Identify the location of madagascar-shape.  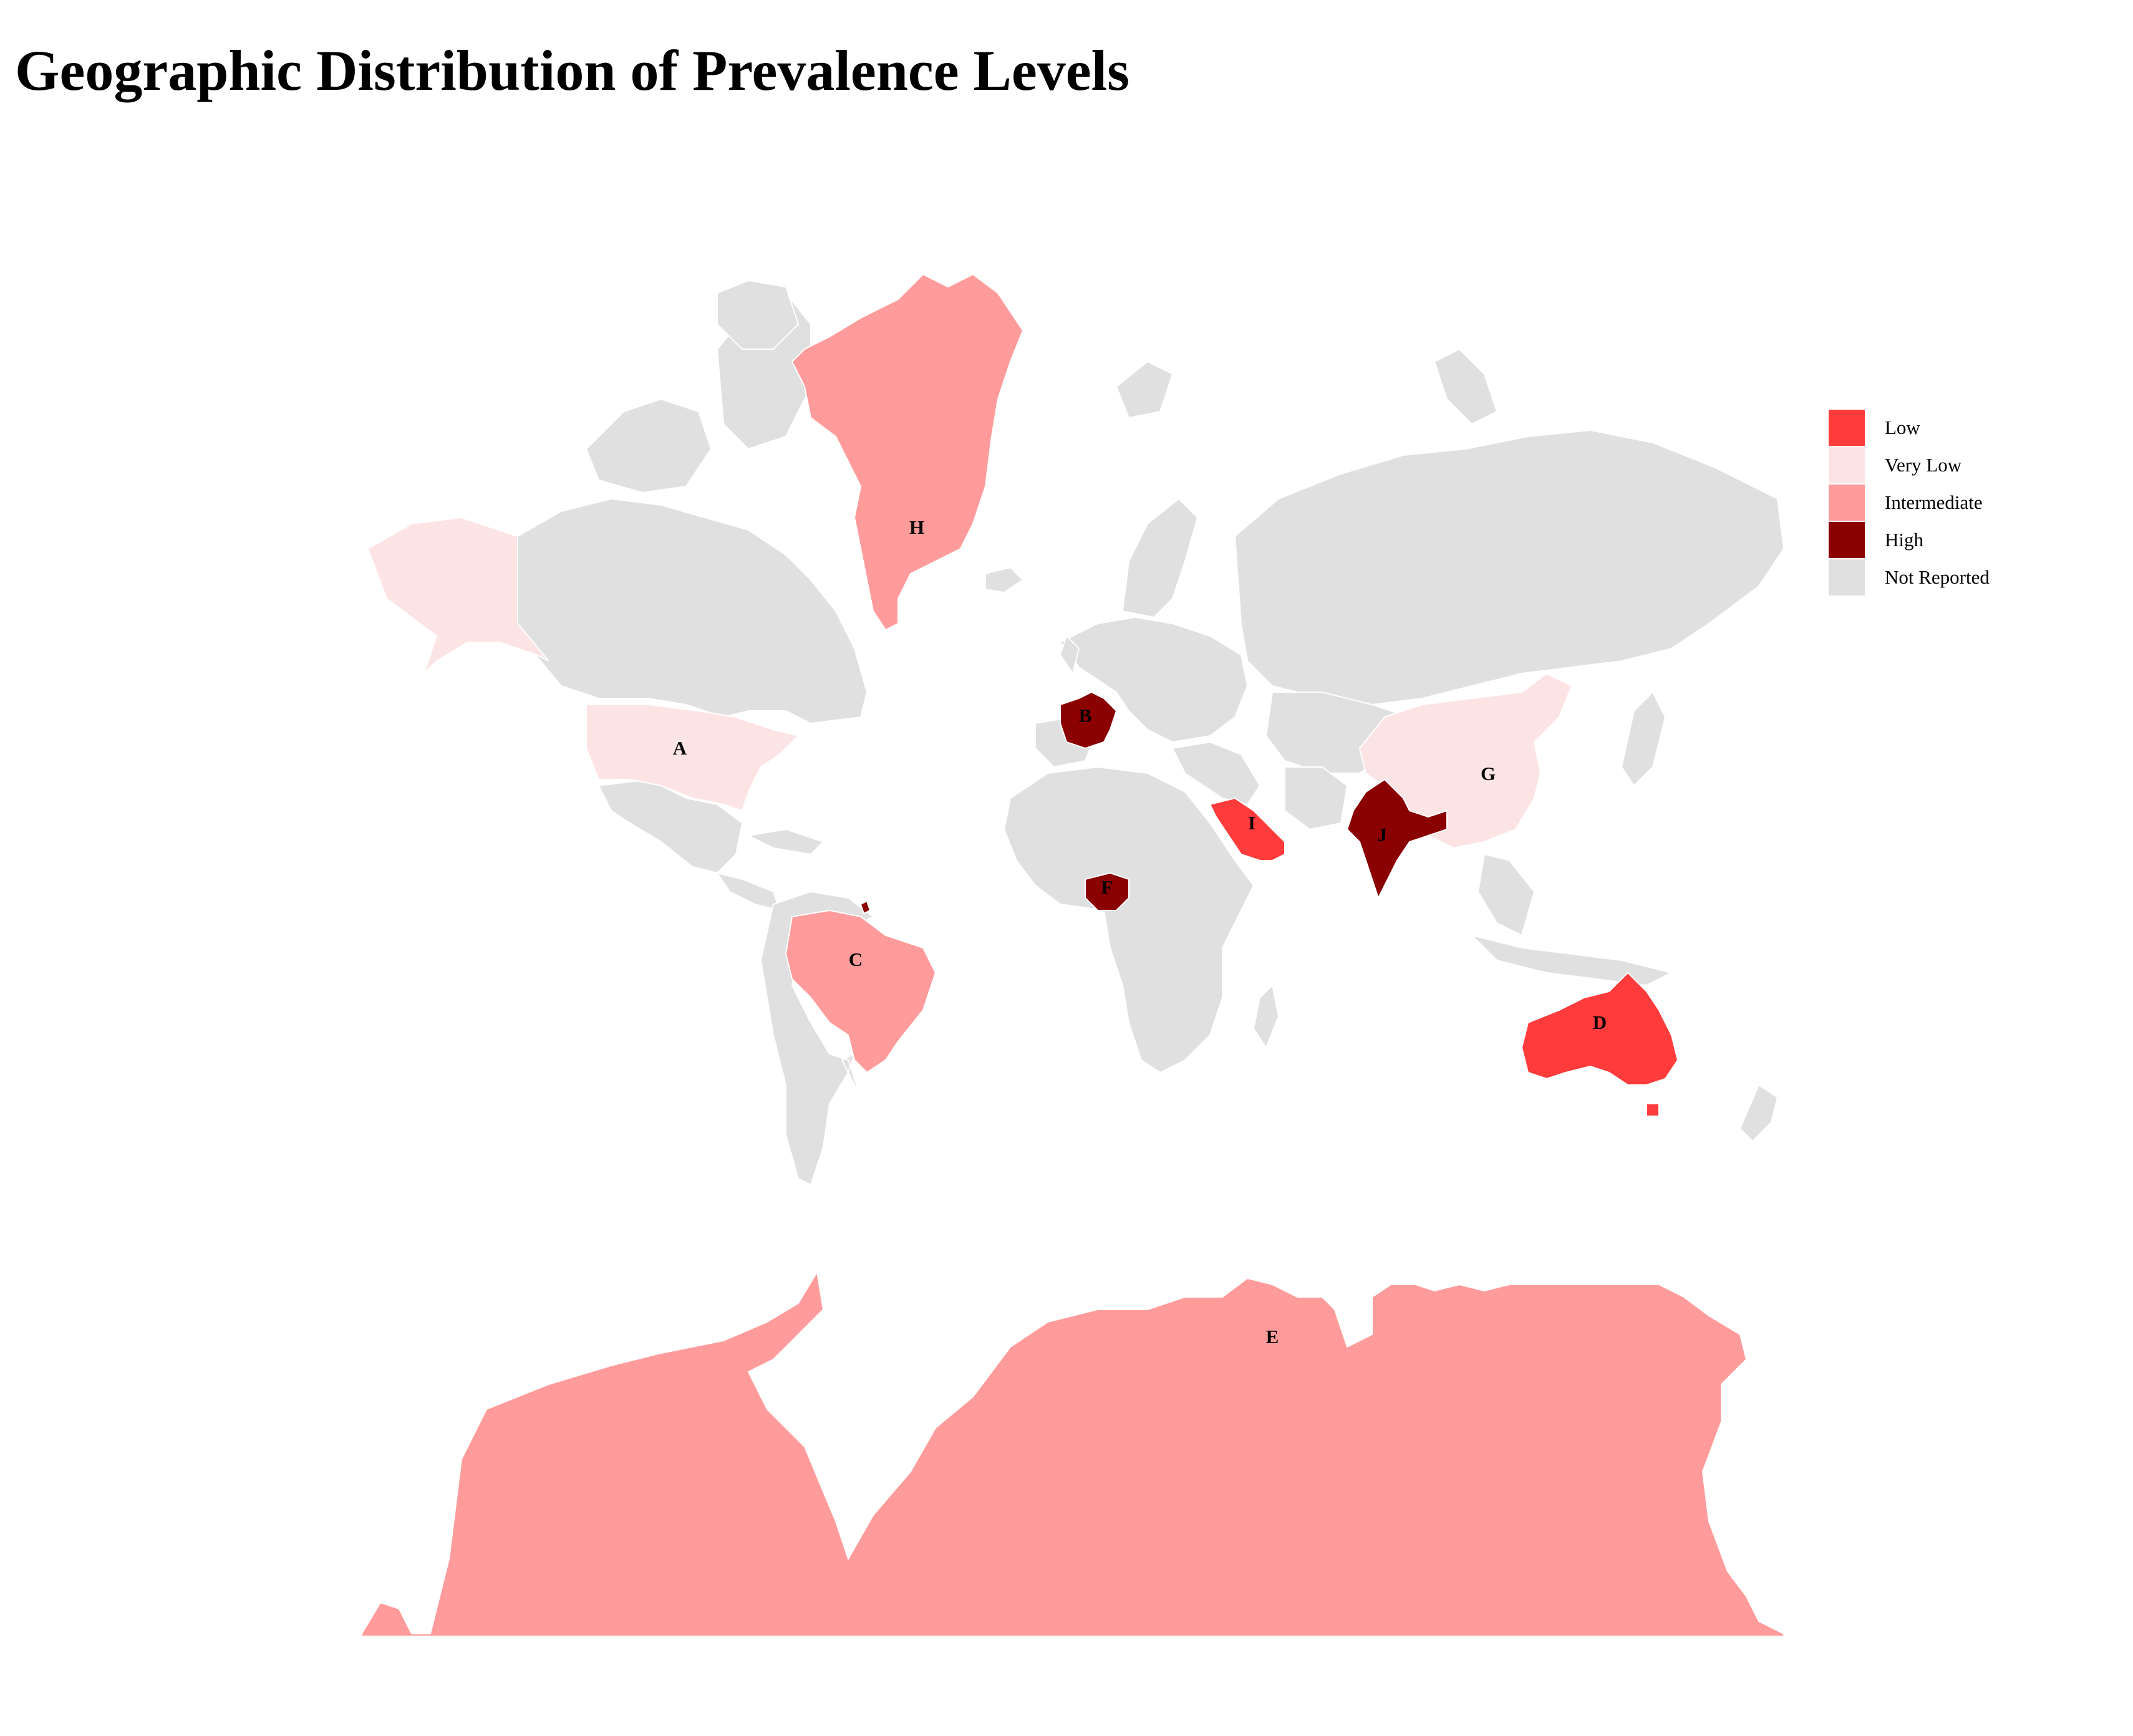
(1266, 1016).